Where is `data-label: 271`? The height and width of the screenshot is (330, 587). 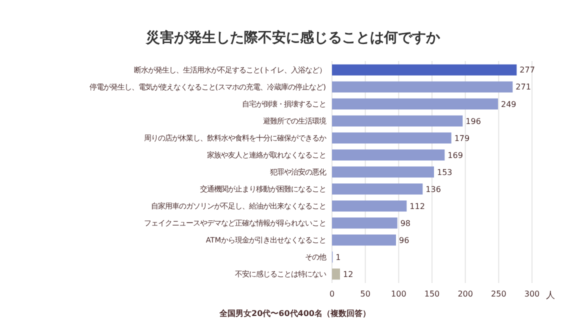 data-label: 271 is located at coordinates (523, 87).